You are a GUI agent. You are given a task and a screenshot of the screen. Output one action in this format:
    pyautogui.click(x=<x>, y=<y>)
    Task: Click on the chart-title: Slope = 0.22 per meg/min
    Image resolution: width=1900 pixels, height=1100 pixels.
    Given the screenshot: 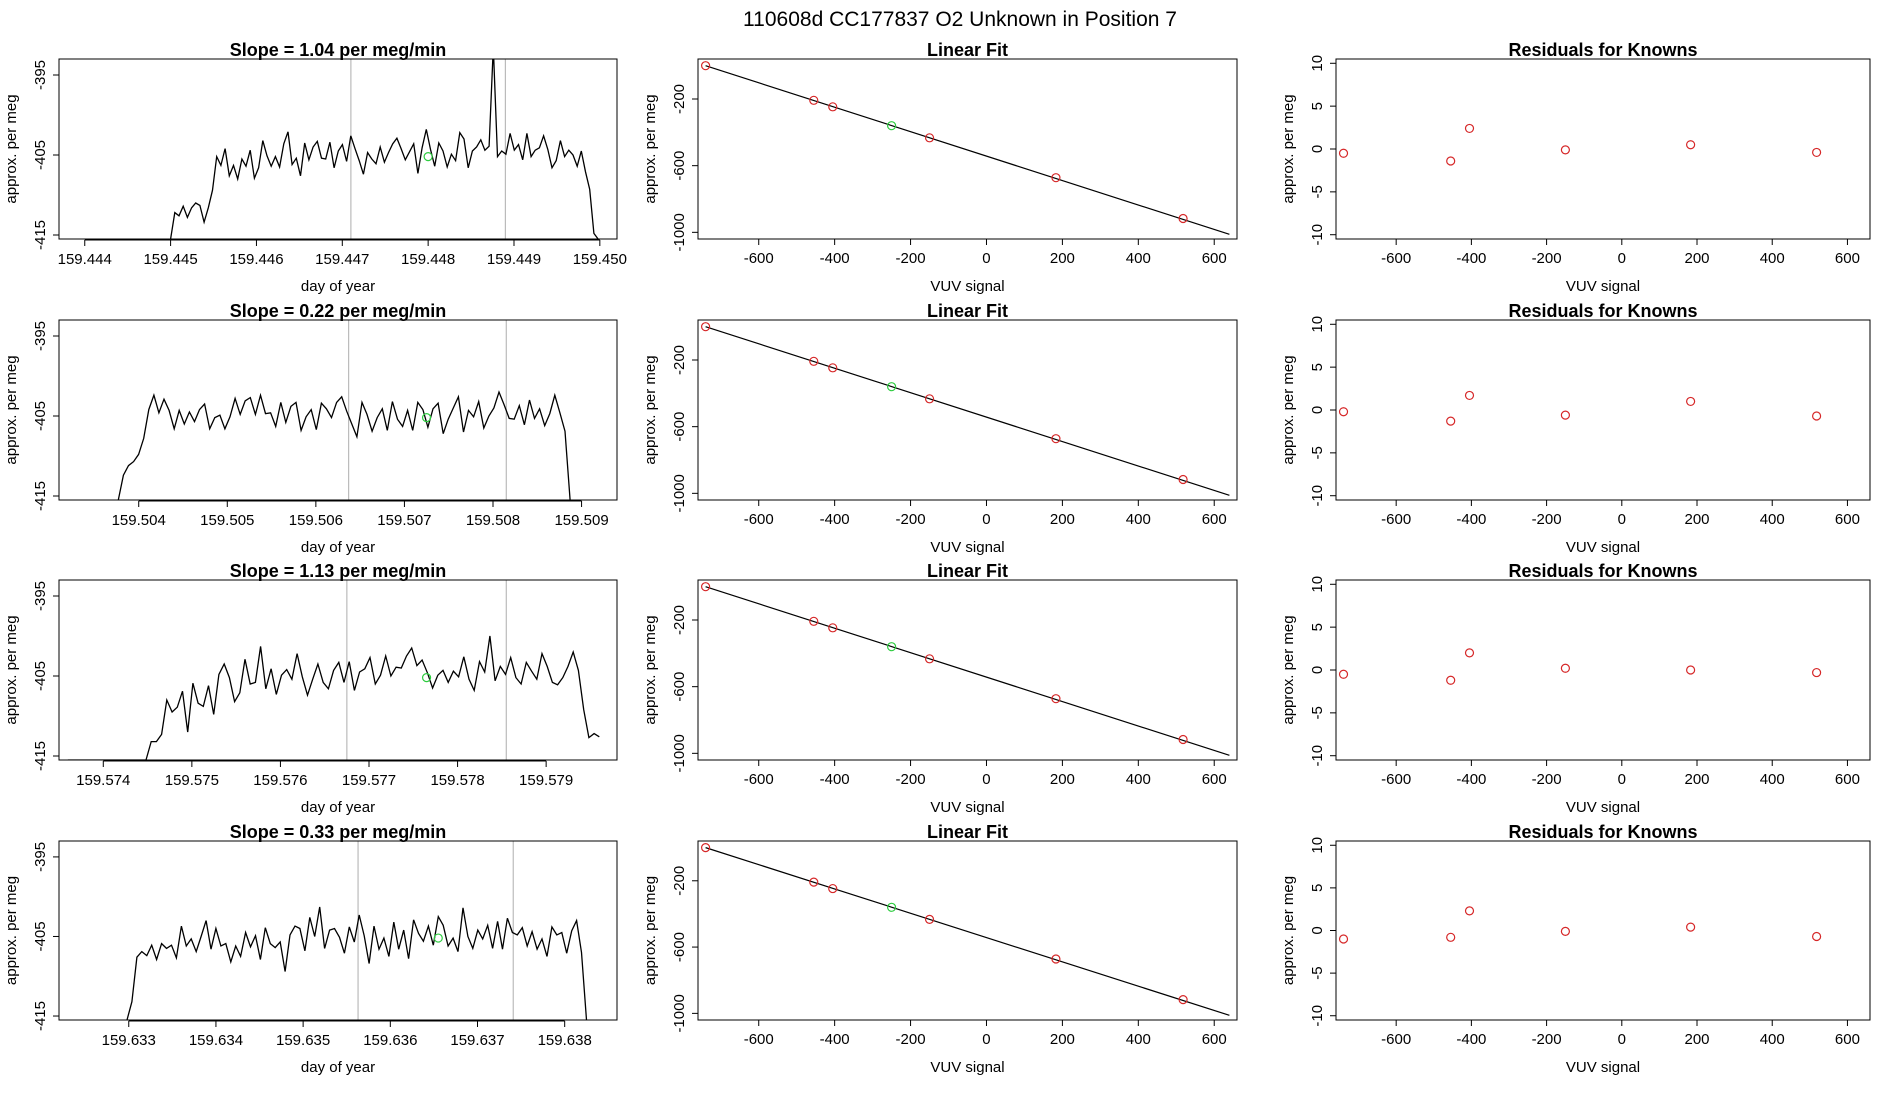 What is the action you would take?
    pyautogui.click(x=338, y=311)
    